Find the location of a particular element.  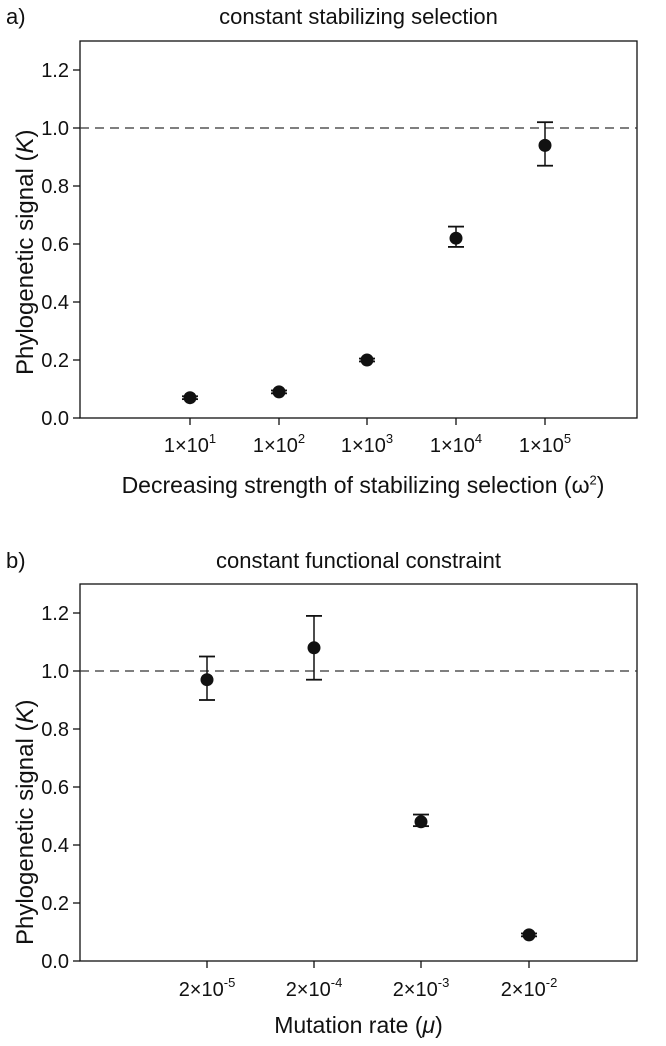

panel-a-ytick-label: 0.2 is located at coordinates (55, 361).